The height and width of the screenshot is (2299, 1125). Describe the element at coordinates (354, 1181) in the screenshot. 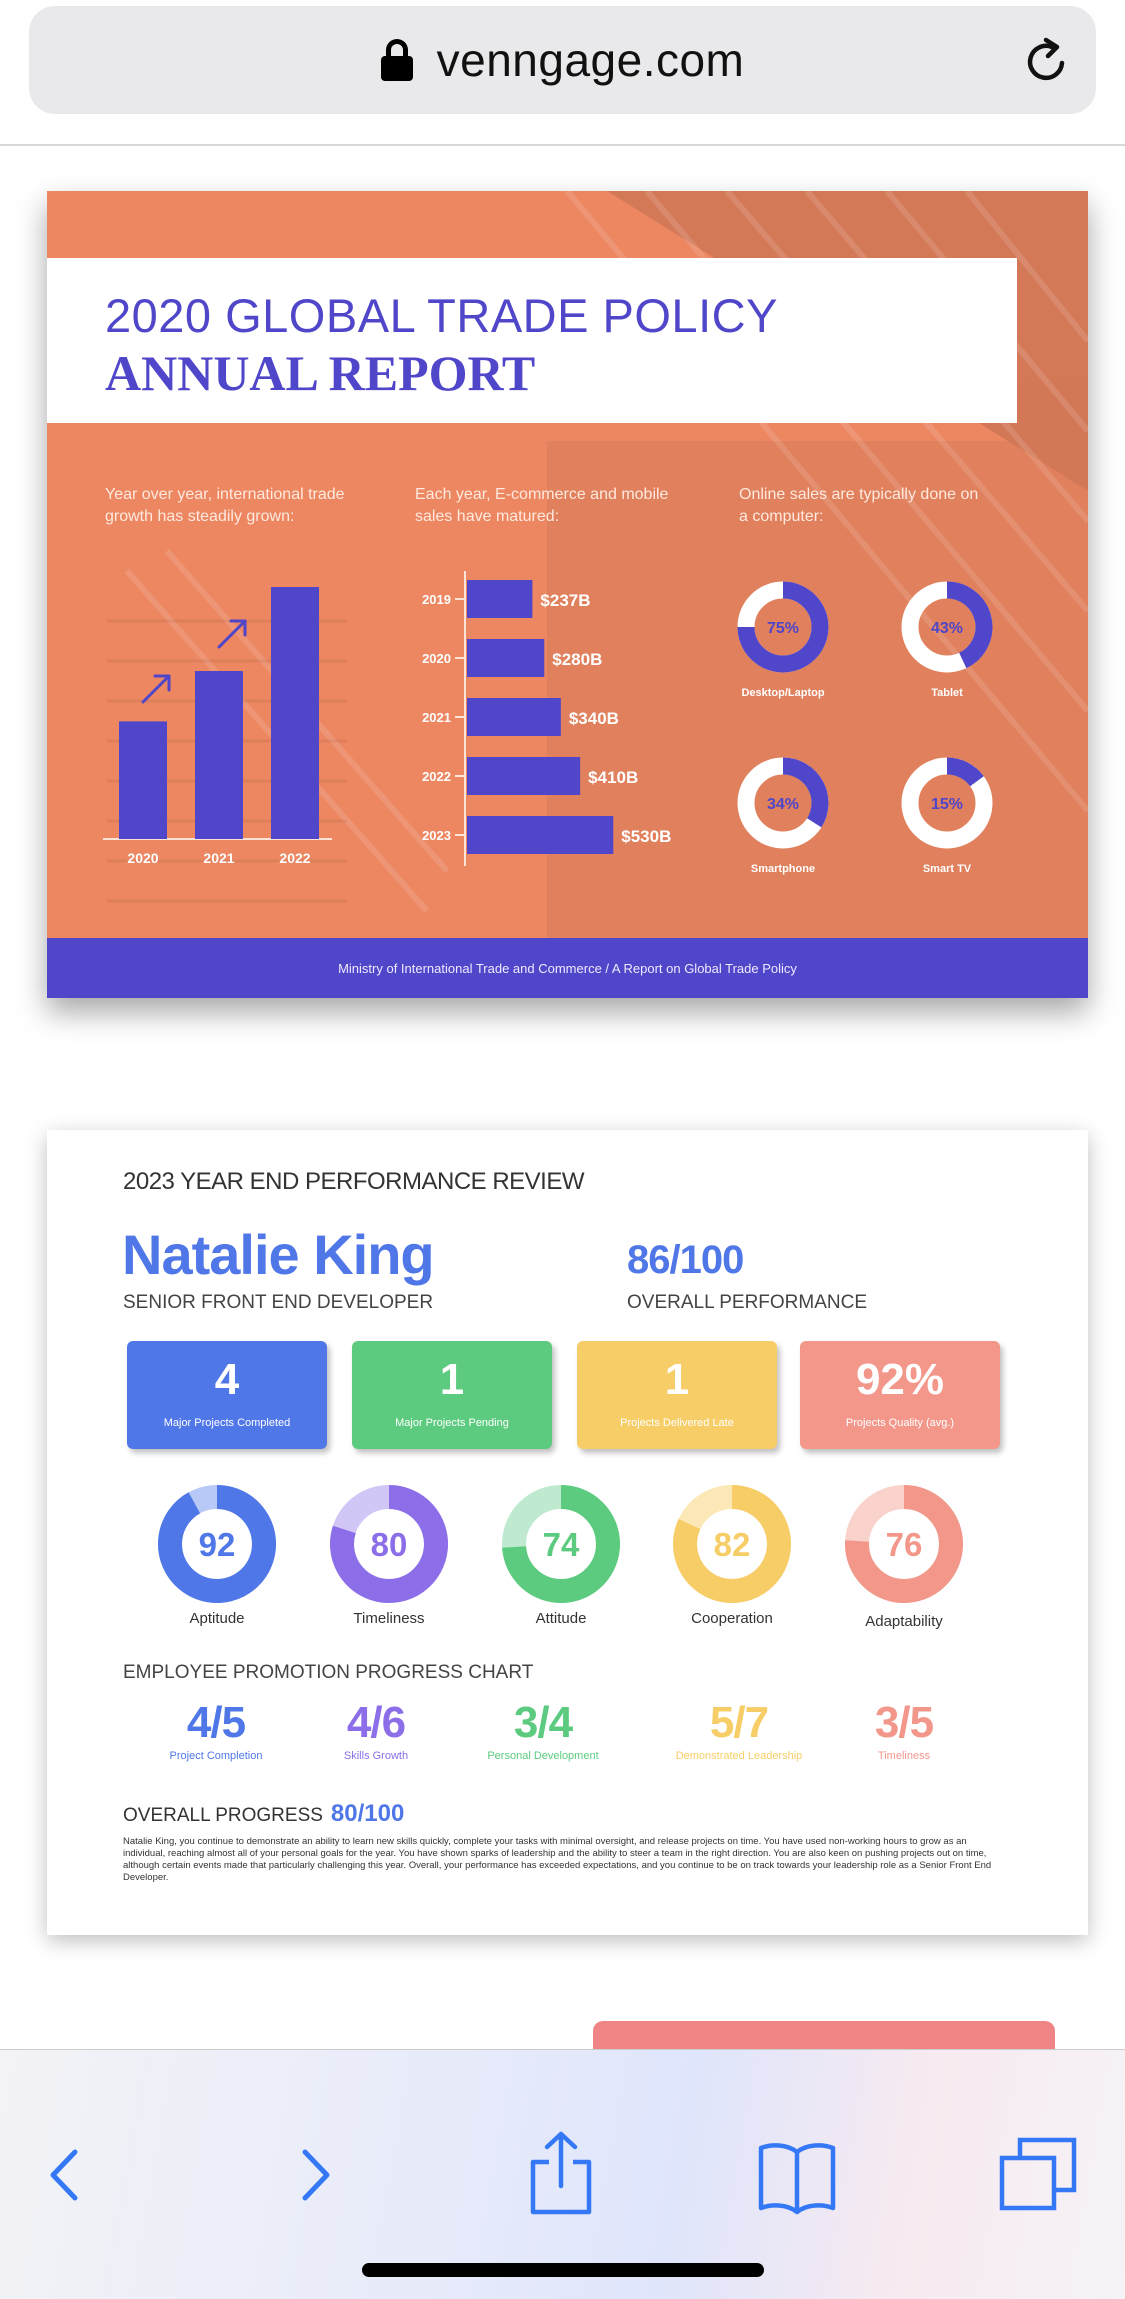

I see `review-header: 2023 YEAR END PERFORMANCE REVIEW` at that location.